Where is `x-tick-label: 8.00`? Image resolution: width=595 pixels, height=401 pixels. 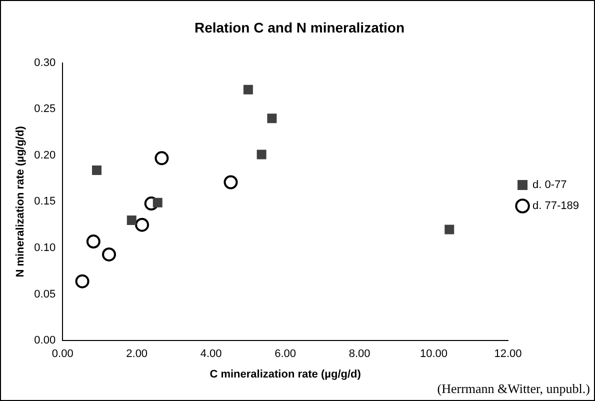 x-tick-label: 8.00 is located at coordinates (359, 354).